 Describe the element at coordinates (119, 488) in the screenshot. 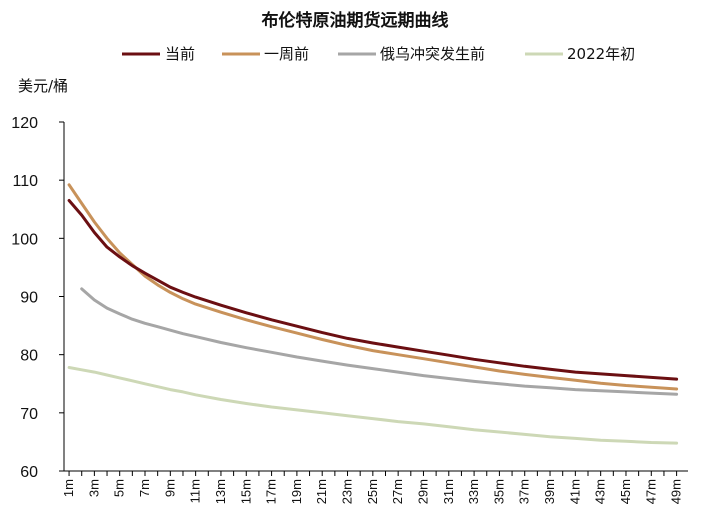

I see `x-tick-label: 5m` at that location.